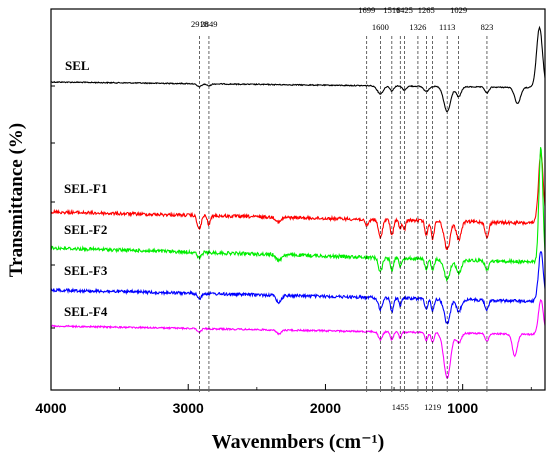  What do you see at coordinates (391, 10) in the screenshot?
I see `annotation-label-1516: 1516` at bounding box center [391, 10].